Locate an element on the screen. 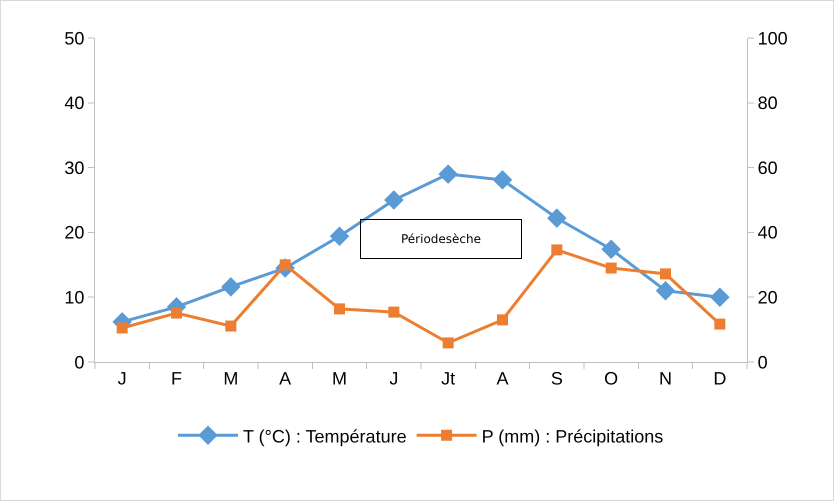 The image size is (834, 501). x-tick-label: O is located at coordinates (611, 378).